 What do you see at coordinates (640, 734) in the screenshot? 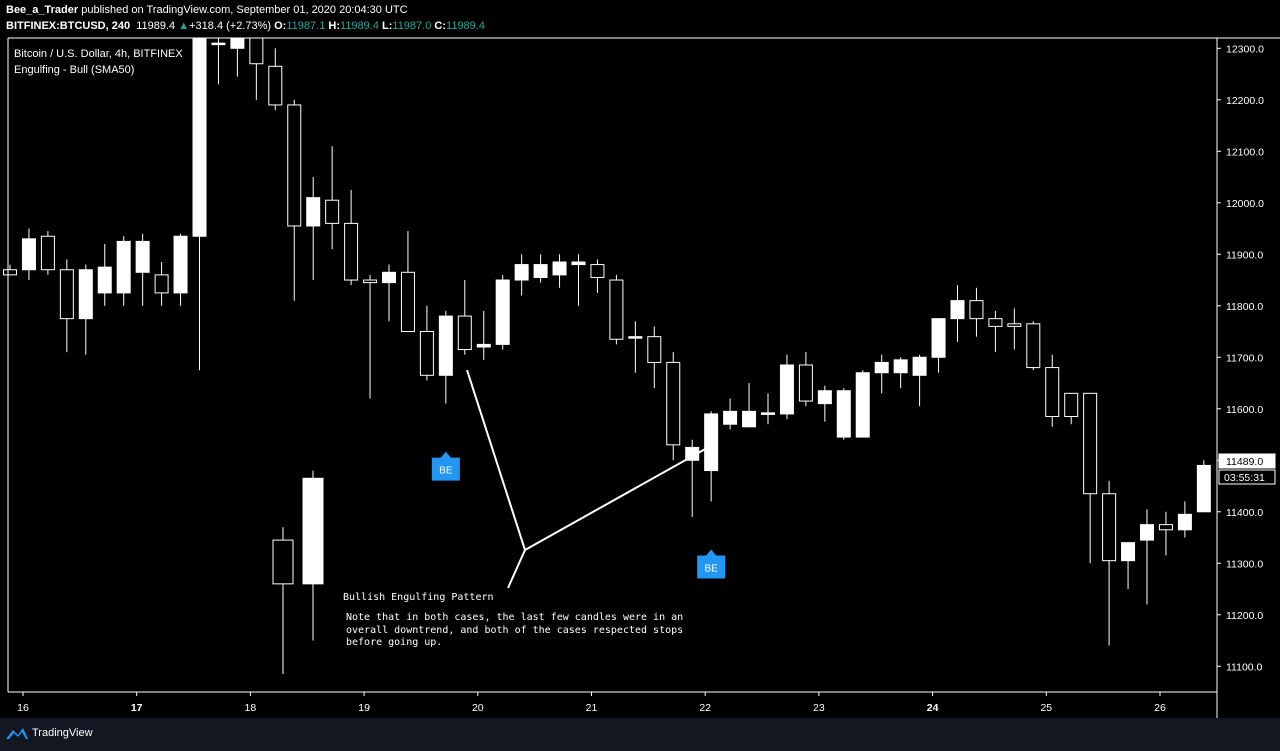
I see `footer-bar: TradingView` at bounding box center [640, 734].